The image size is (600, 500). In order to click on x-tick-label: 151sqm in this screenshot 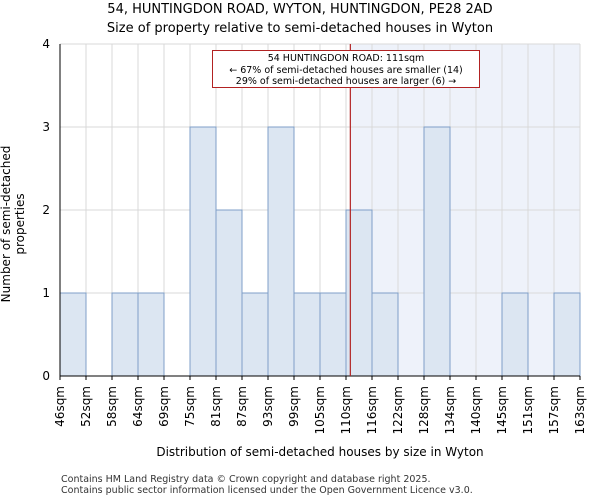, I will do `click(528, 410)`.